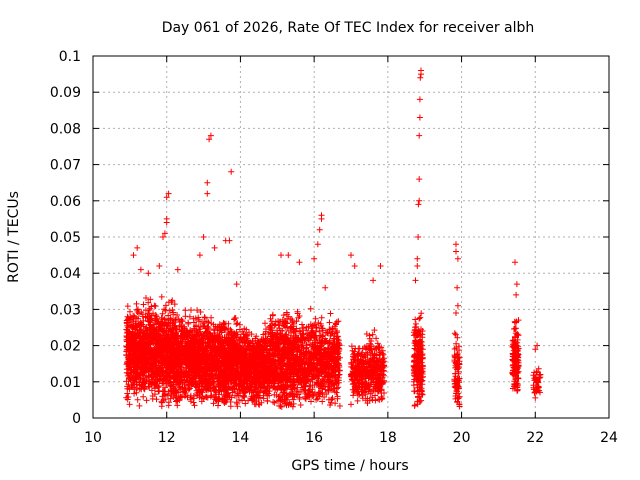 The width and height of the screenshot is (640, 480). I want to click on x-tick-label: 22, so click(535, 438).